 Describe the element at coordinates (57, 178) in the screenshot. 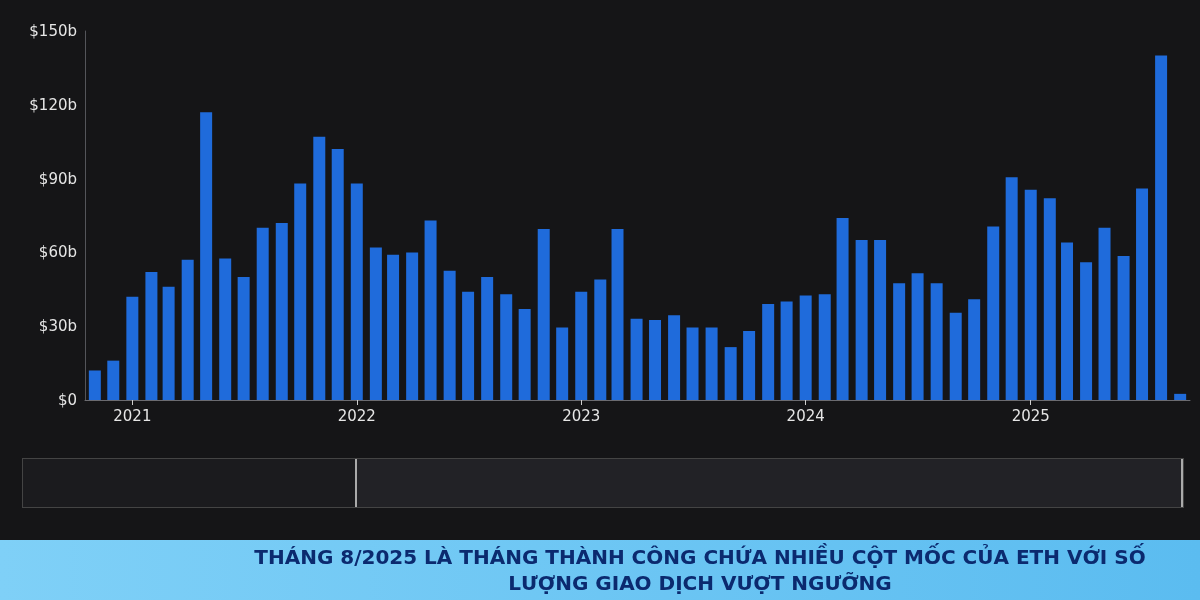

I see `y-tick-label: $90b` at that location.